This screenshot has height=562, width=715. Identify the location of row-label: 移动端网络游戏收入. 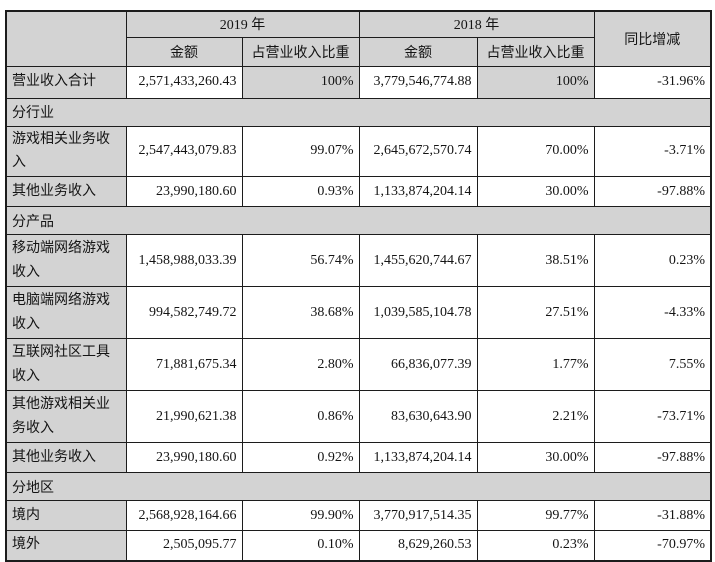
(66, 261).